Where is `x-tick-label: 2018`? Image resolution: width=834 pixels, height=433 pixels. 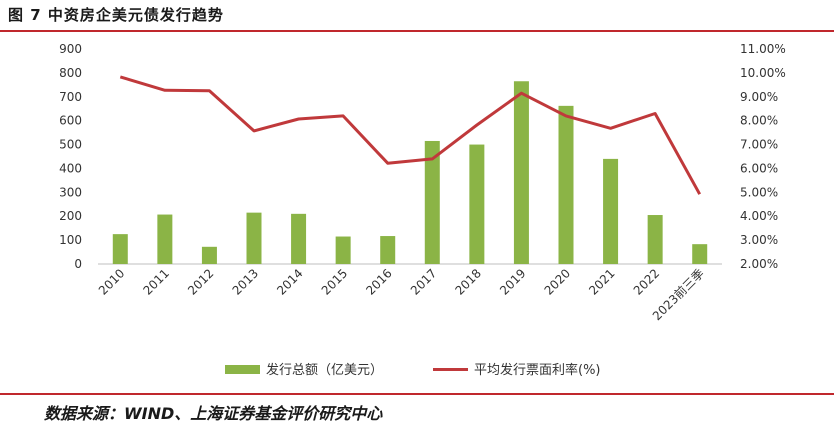 x-tick-label: 2018 is located at coordinates (467, 281).